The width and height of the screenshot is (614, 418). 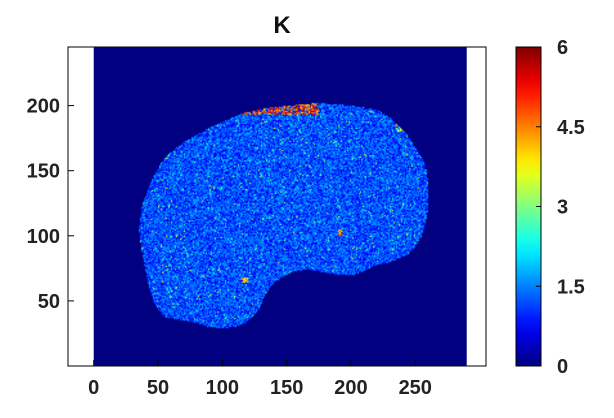 I want to click on colorbar-tick-label: 0, so click(x=562, y=367).